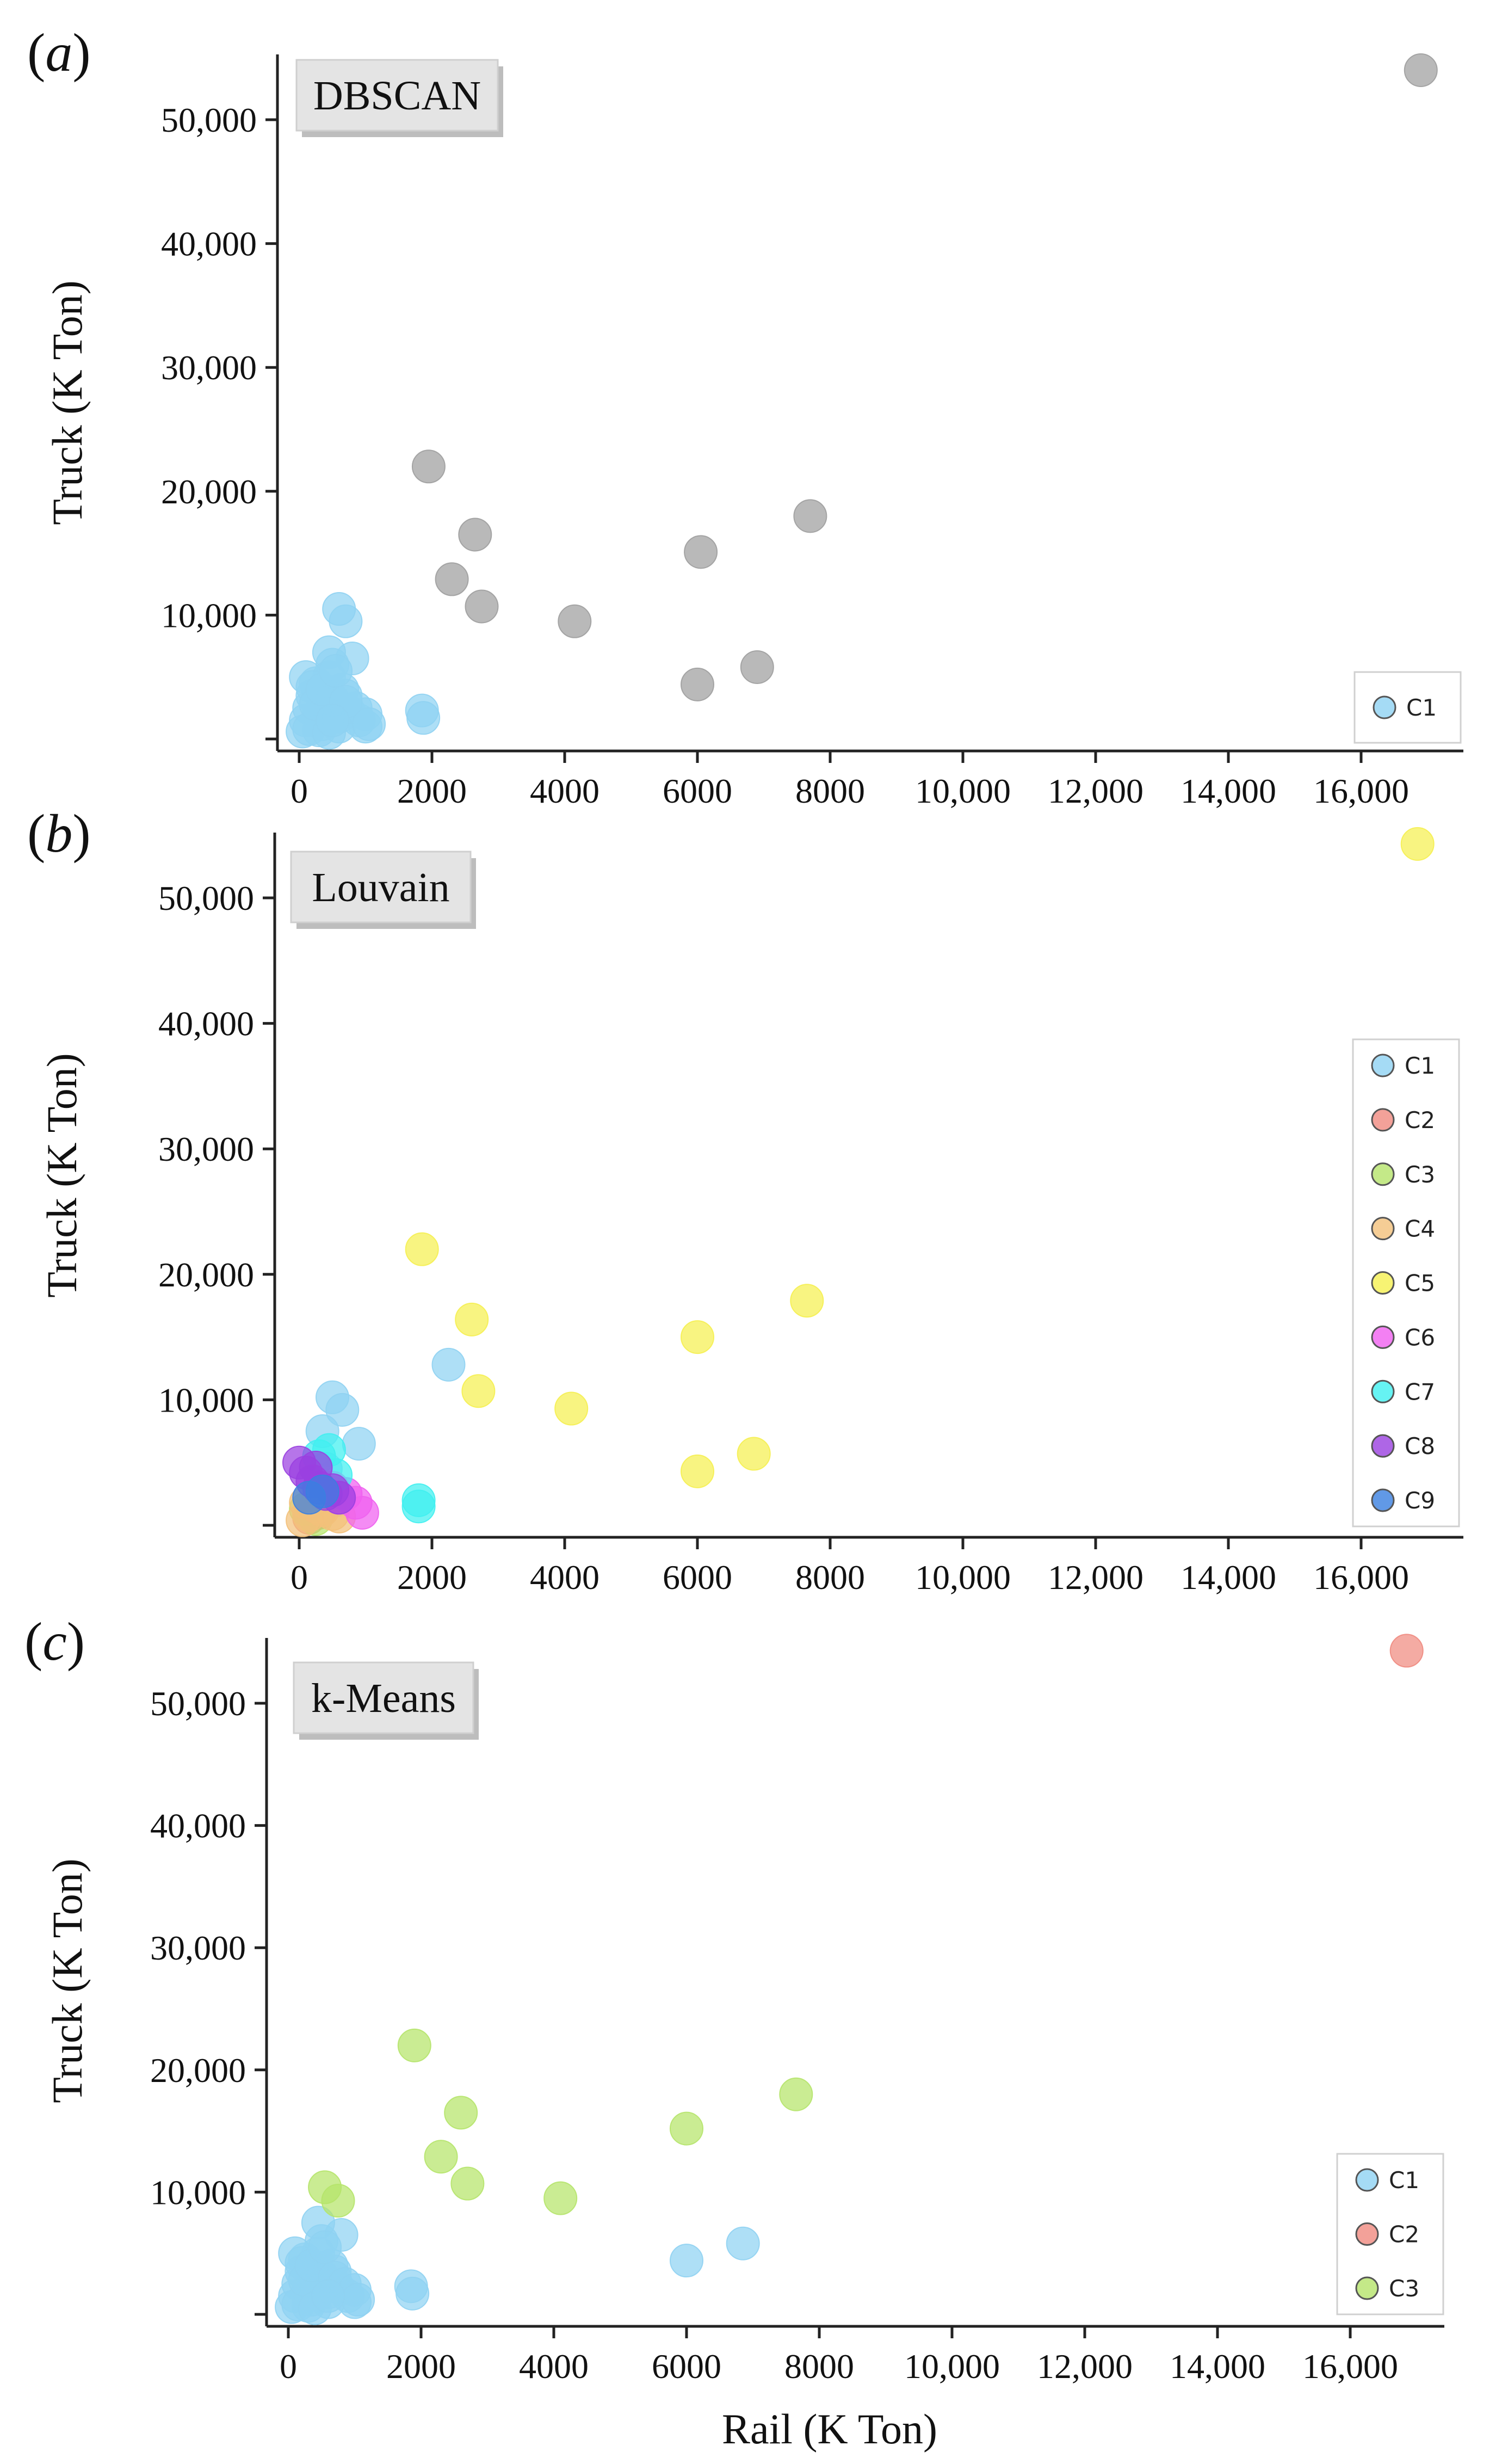  What do you see at coordinates (1383, 1337) in the screenshot?
I see `legend-marker-c6` at bounding box center [1383, 1337].